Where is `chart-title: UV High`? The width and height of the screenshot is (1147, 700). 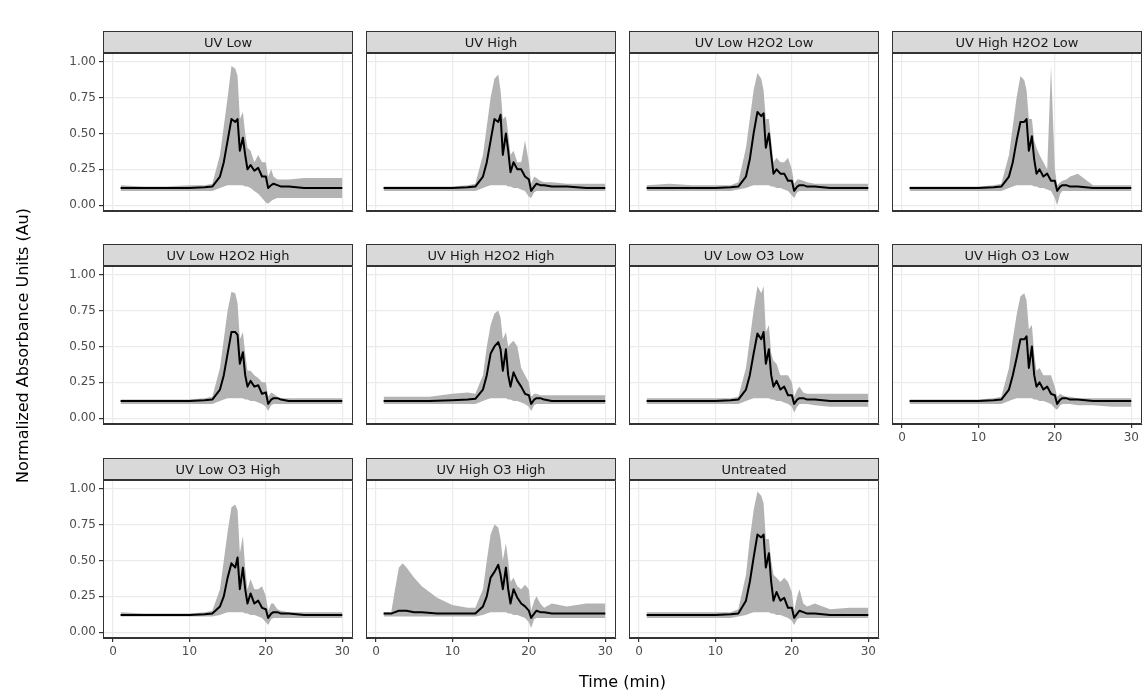
chart-title: UV High is located at coordinates (491, 42).